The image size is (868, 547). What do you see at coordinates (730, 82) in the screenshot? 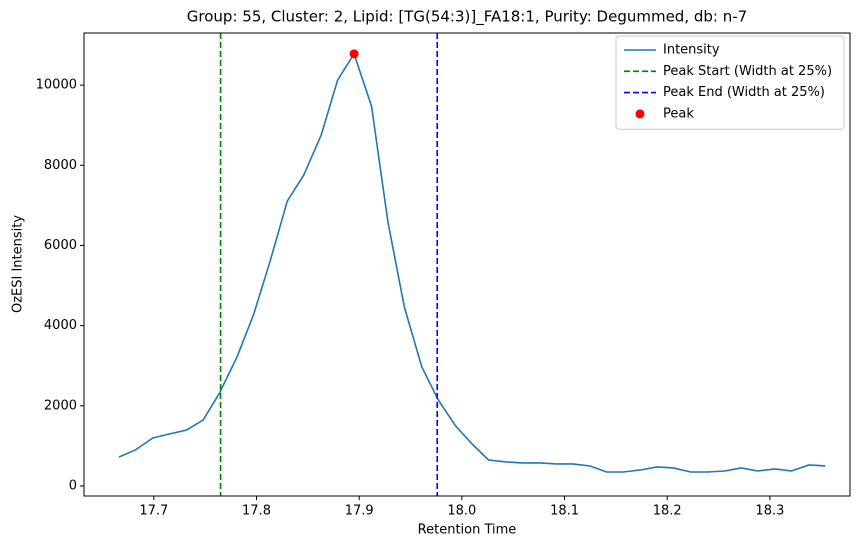
I see `legend-box` at bounding box center [730, 82].